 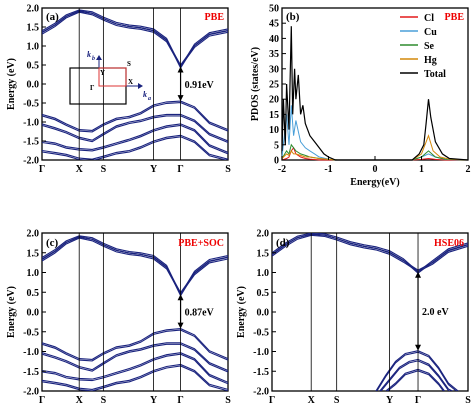 What do you see at coordinates (52, 243) in the screenshot?
I see `panel-c-label: (c)` at bounding box center [52, 243].